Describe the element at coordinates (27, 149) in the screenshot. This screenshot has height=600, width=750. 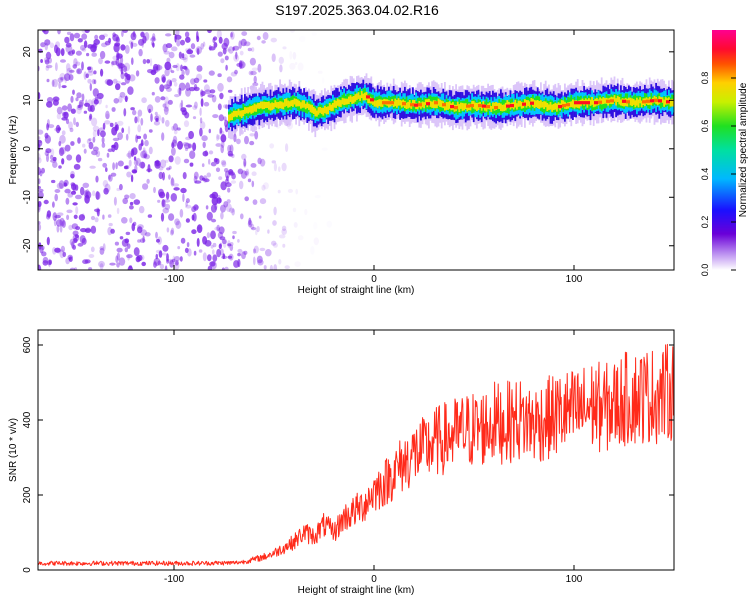
I see `spectrogram-y-tick-label: 0` at that location.